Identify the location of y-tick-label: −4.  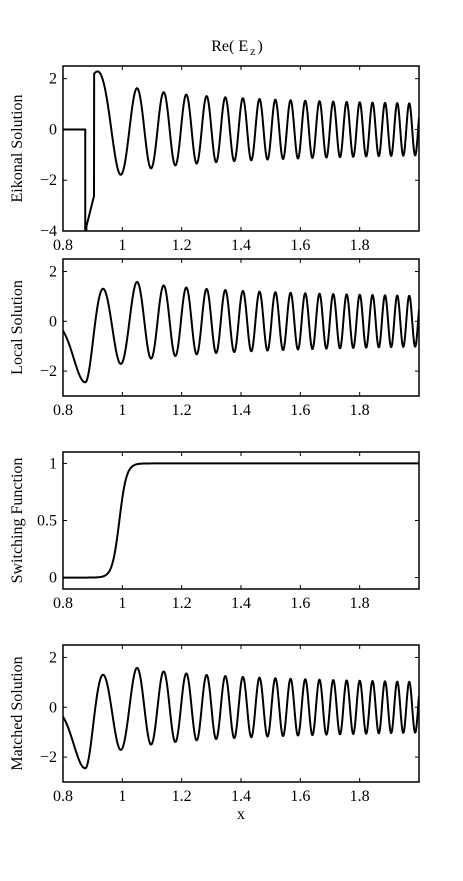
(48, 231).